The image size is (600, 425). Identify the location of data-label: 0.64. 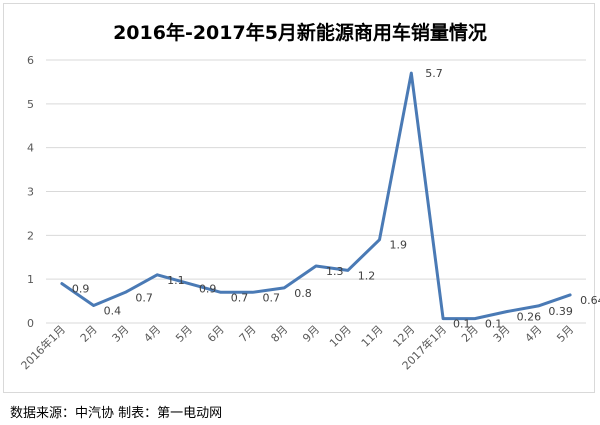
(590, 300).